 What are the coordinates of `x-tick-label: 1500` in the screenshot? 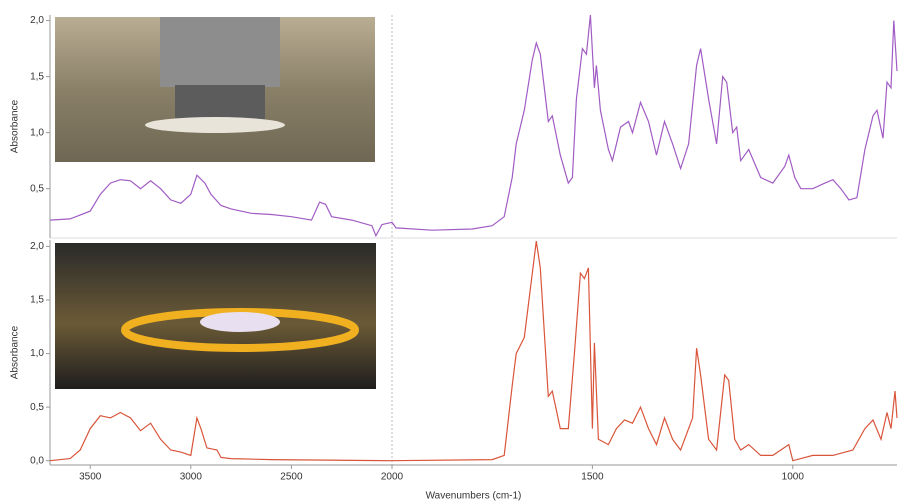 It's located at (592, 477).